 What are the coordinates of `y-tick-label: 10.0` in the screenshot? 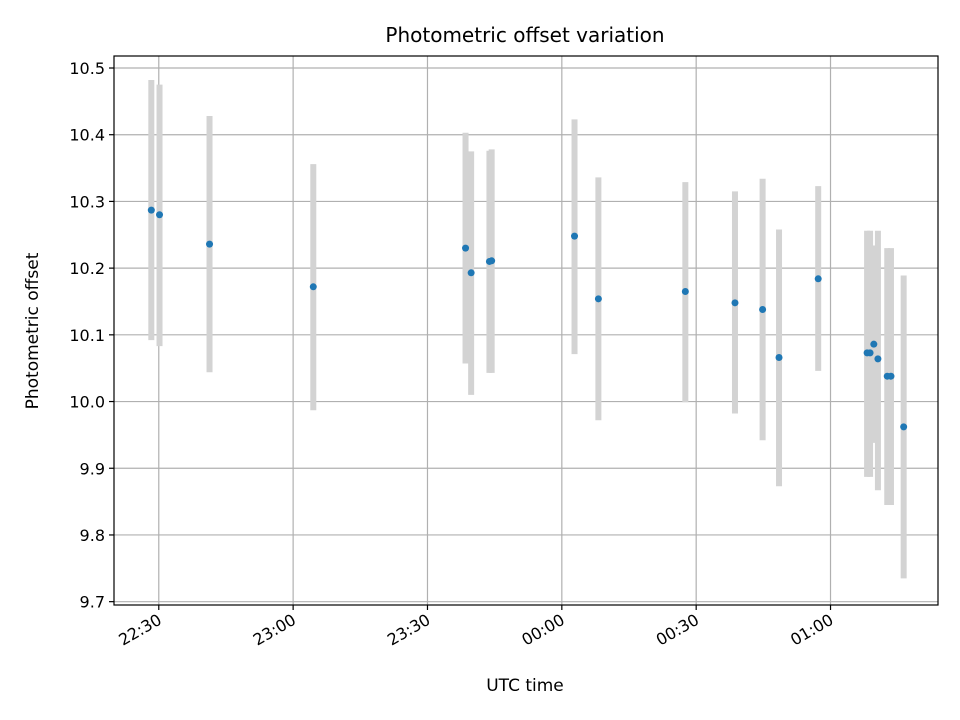 It's located at (87, 402).